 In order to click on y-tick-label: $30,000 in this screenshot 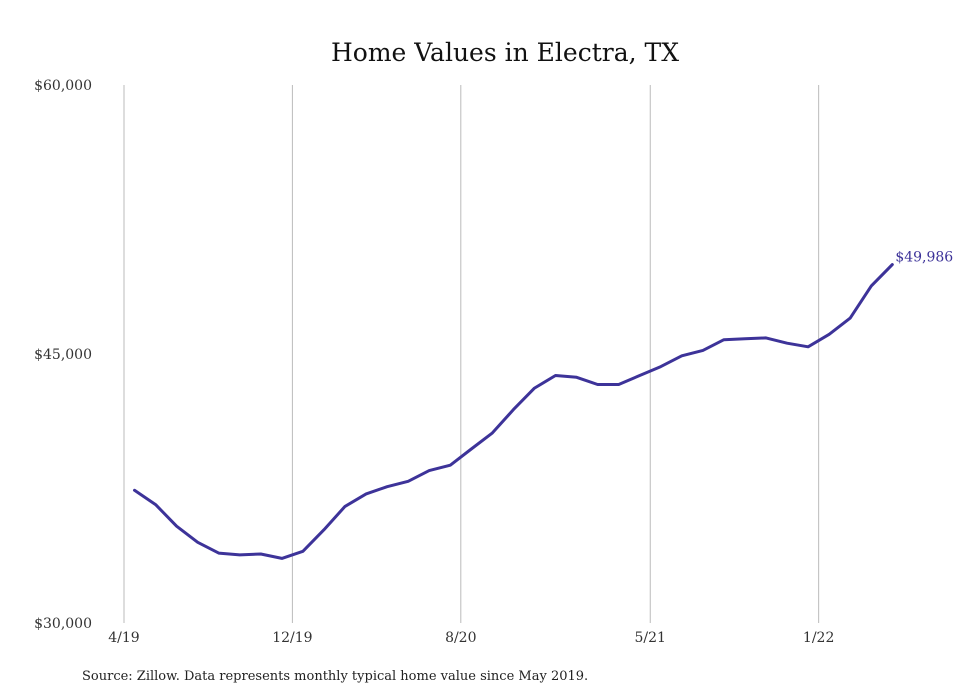, I will do `click(63, 624)`.